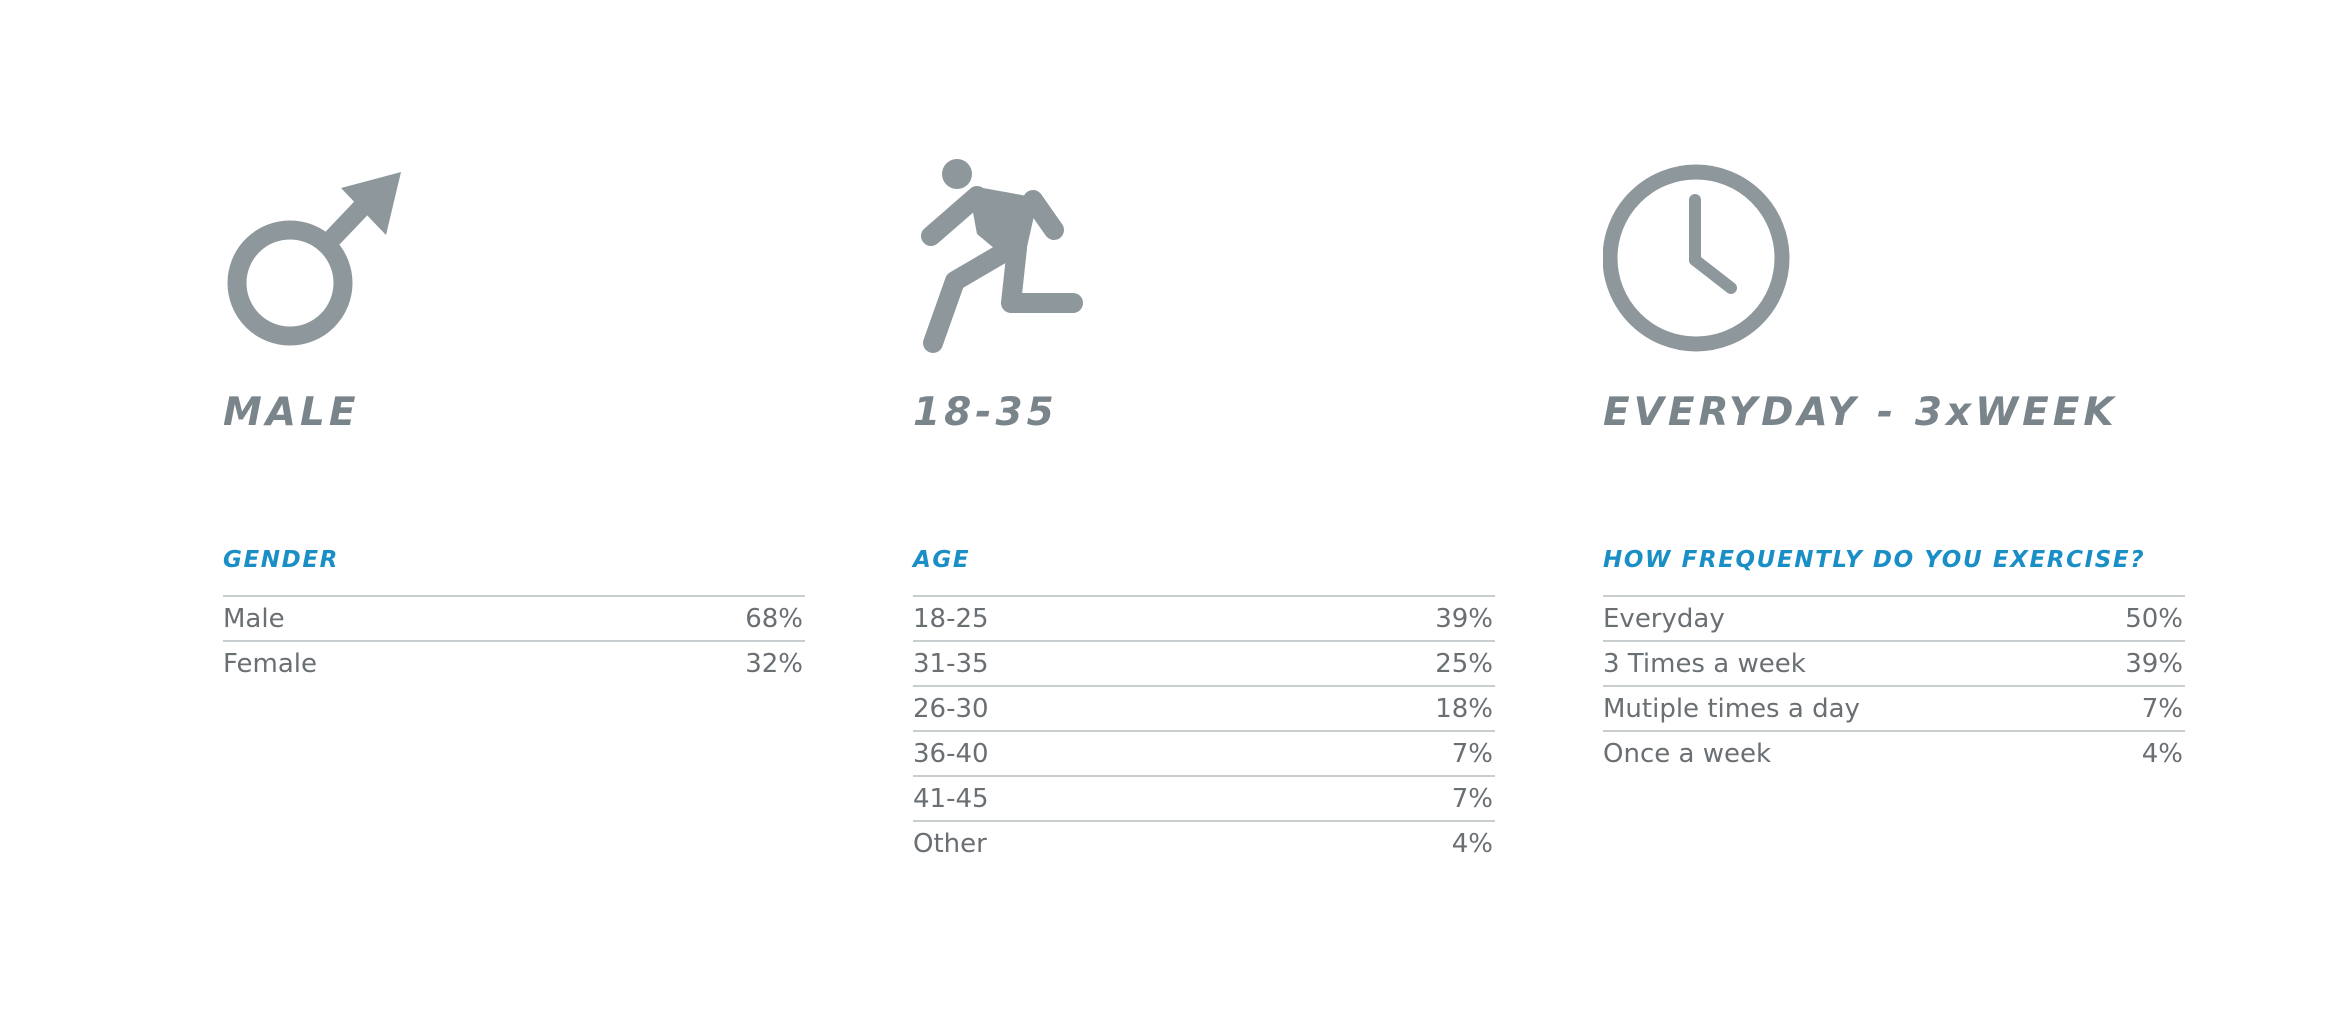 This screenshot has width=2339, height=1025. Describe the element at coordinates (1664, 618) in the screenshot. I see `row-label: Everyday` at that location.